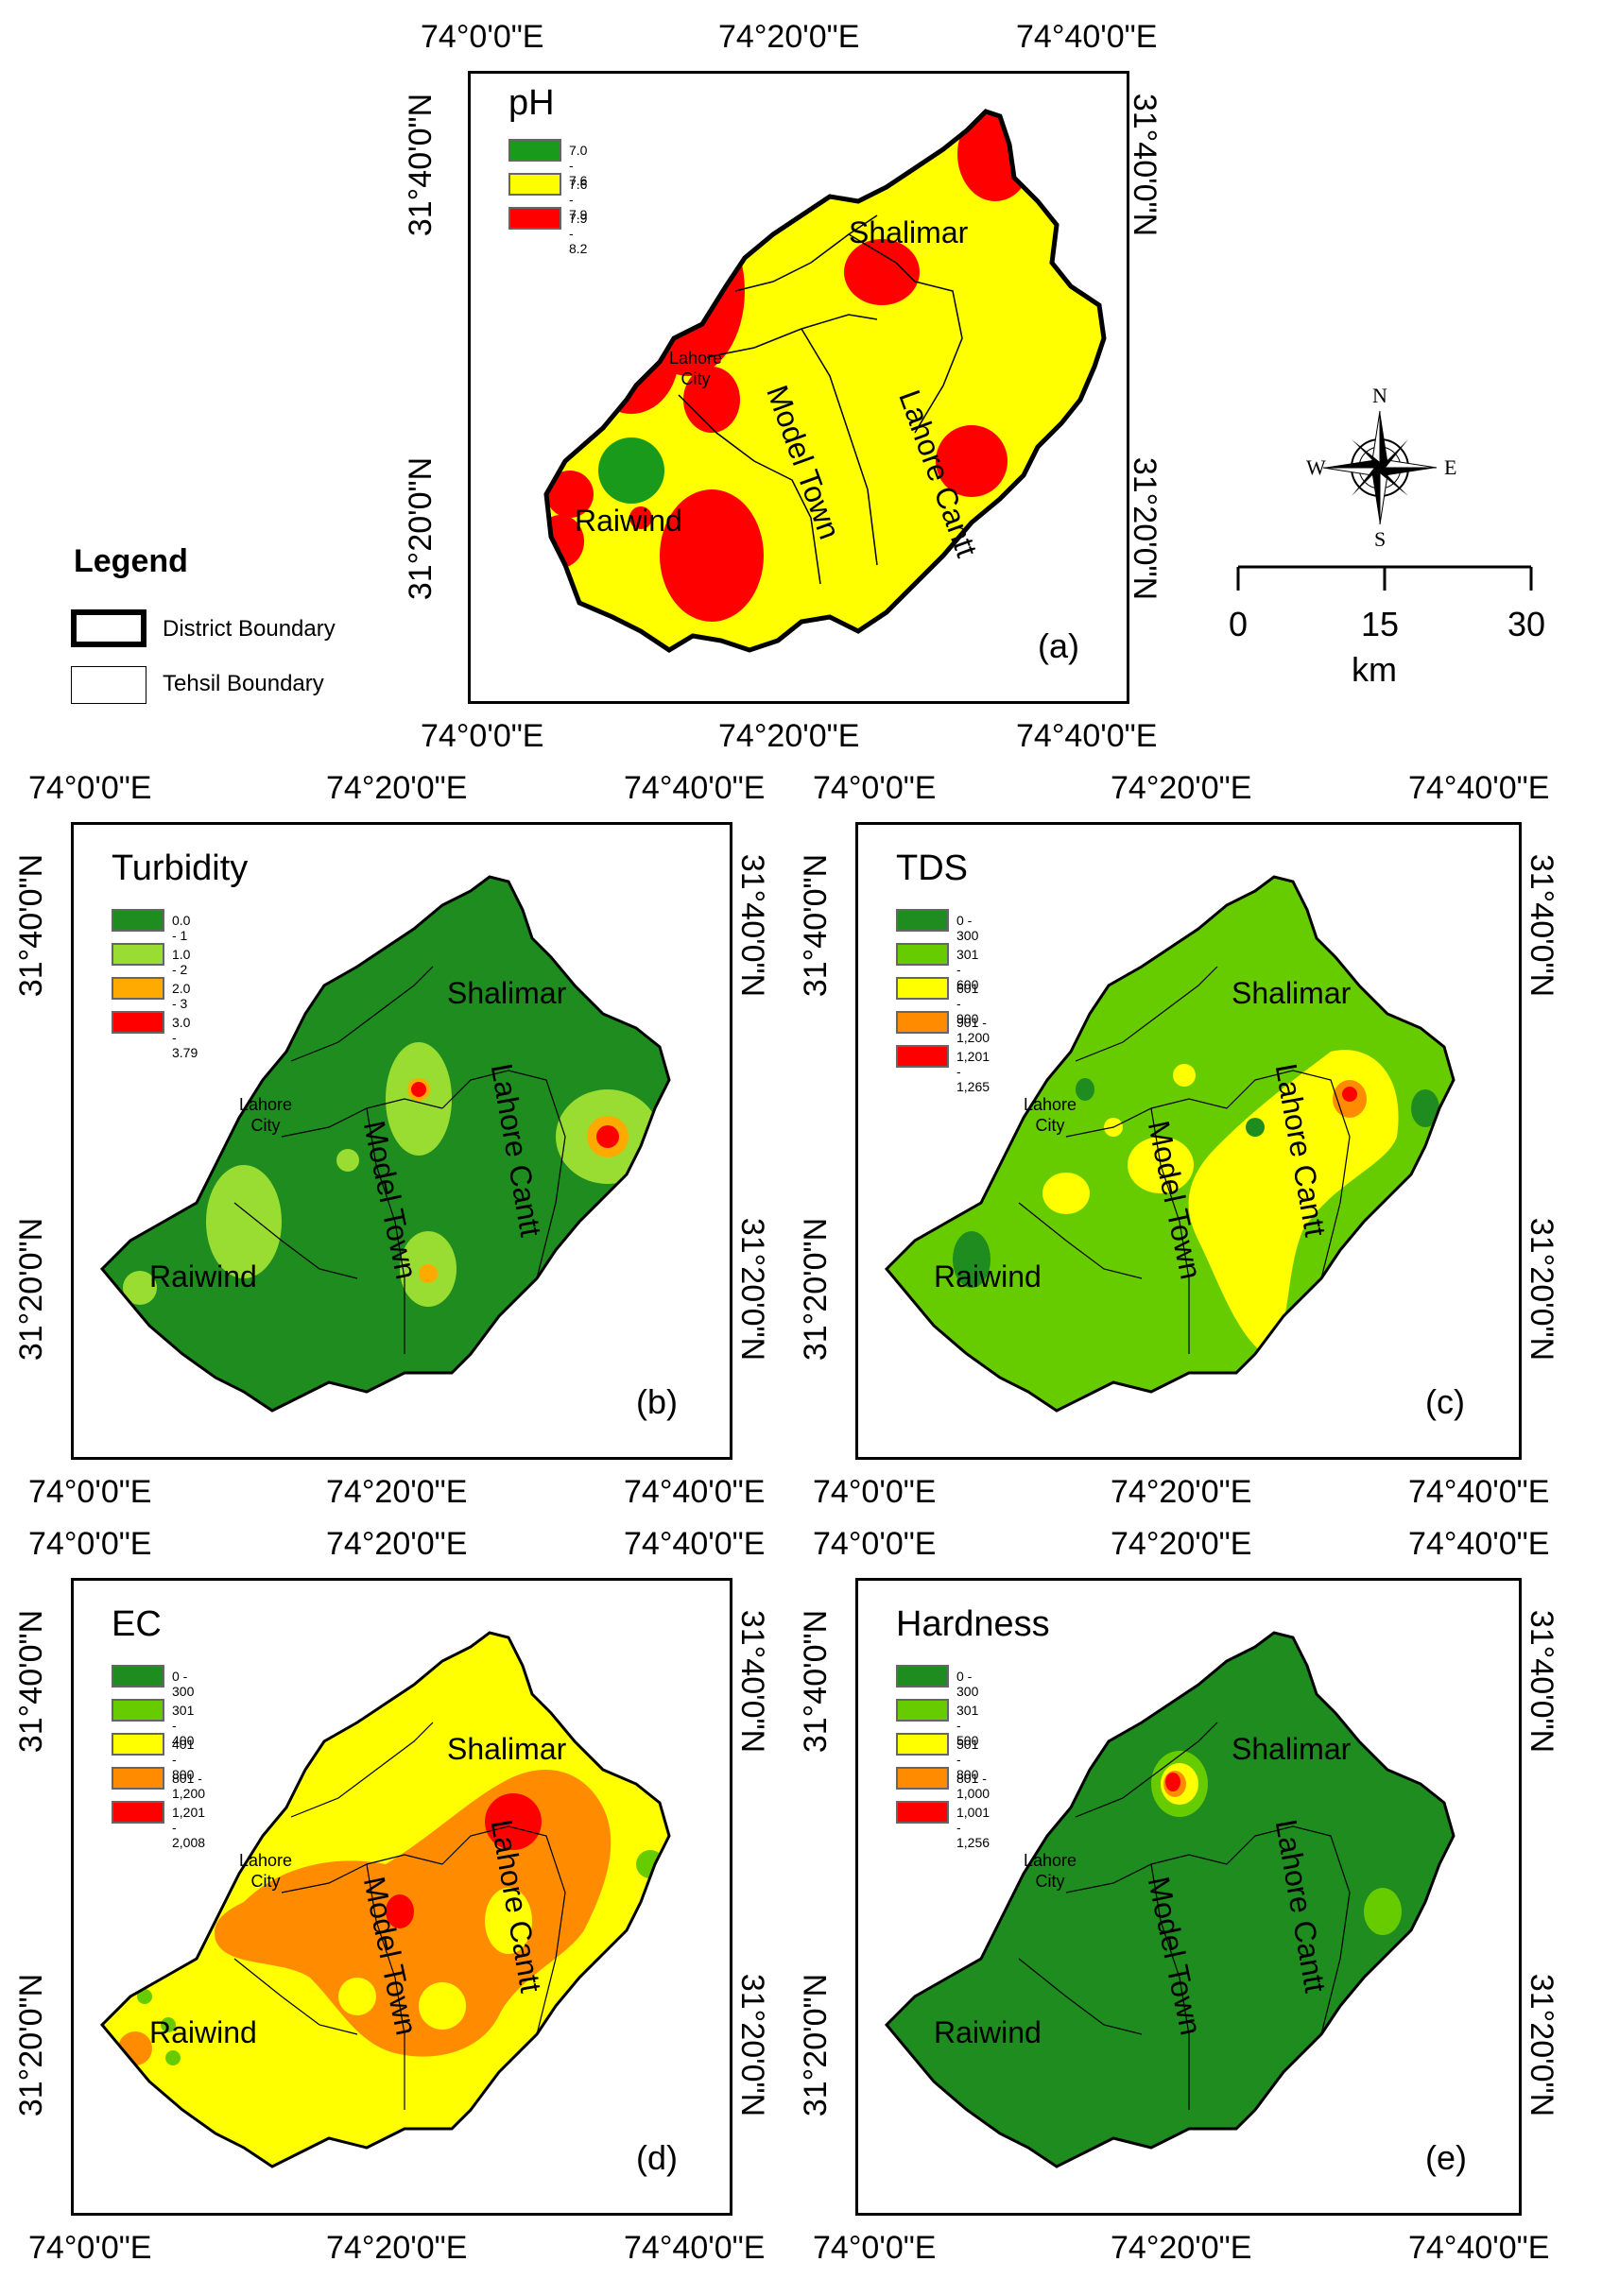 The image size is (1602, 2296). I want to click on scale-label: 30, so click(1526, 624).